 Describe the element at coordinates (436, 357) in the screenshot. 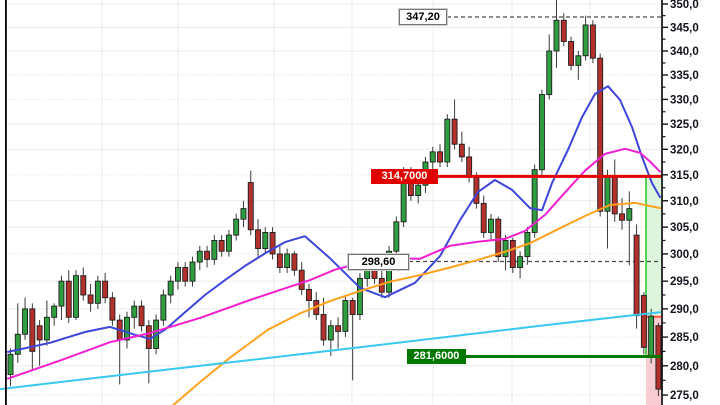

I see `support-price-tag: 281,6000` at that location.